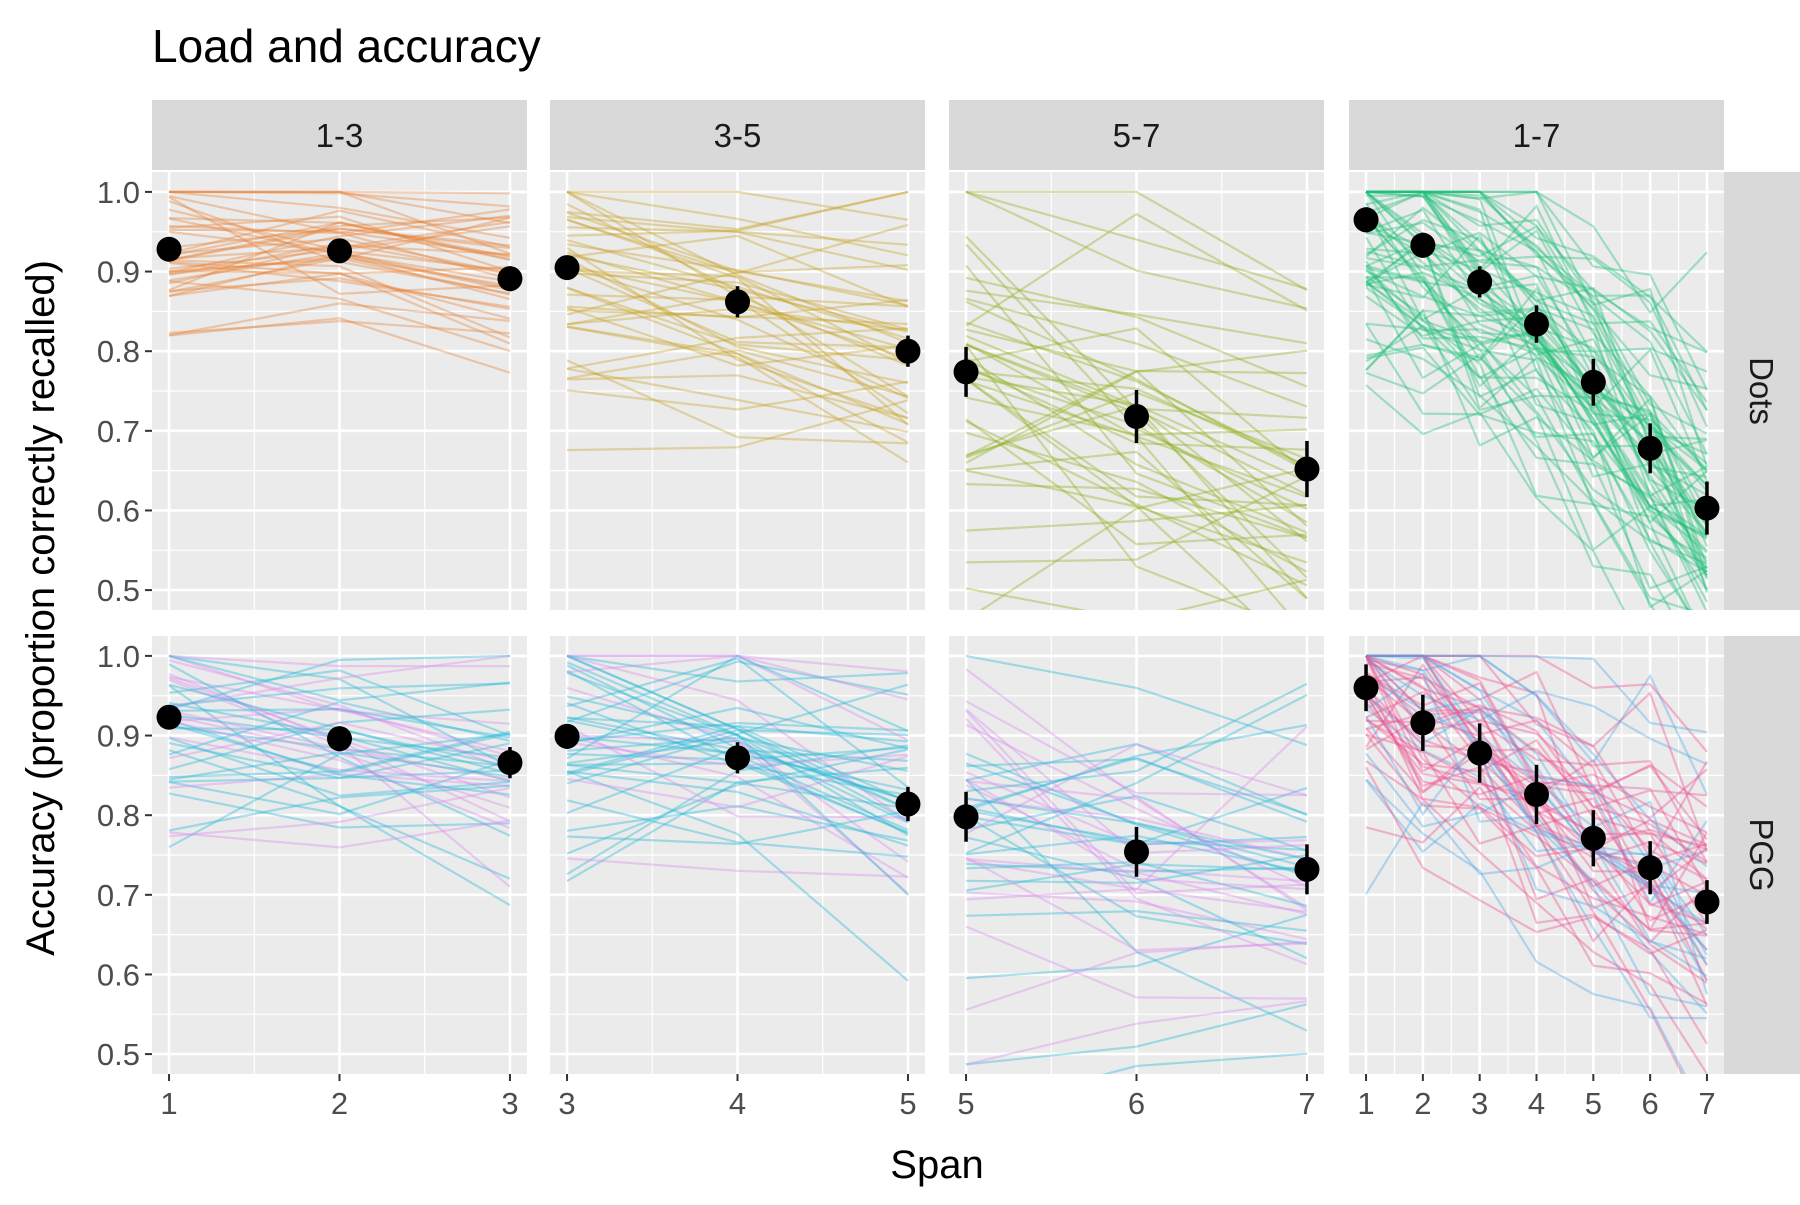  I want to click on y-tick-label: 0.5, so click(118, 1054).